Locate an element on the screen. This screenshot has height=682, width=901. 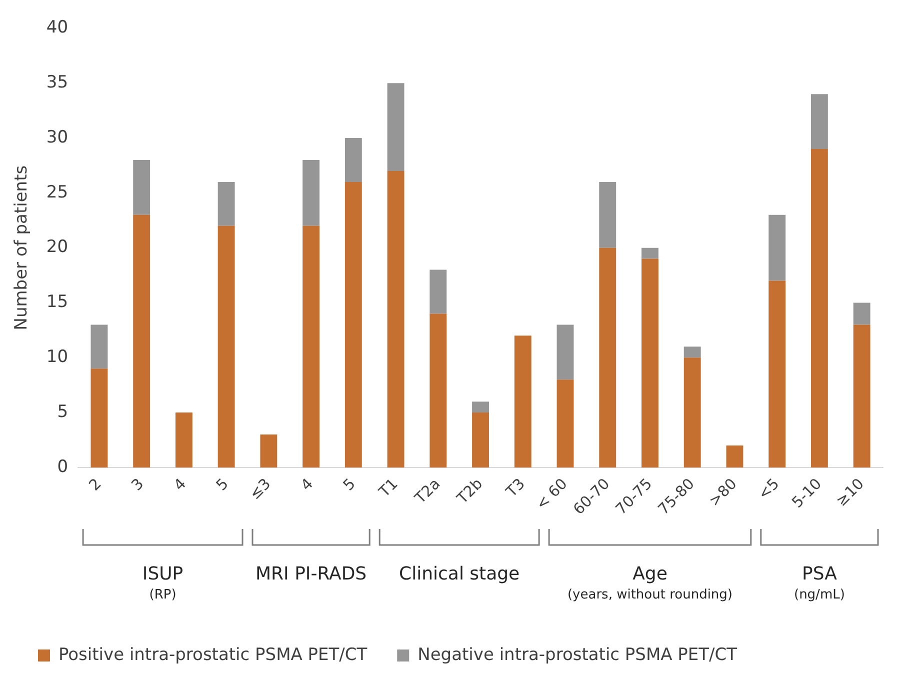
y-tick-label: 40 is located at coordinates (57, 28).